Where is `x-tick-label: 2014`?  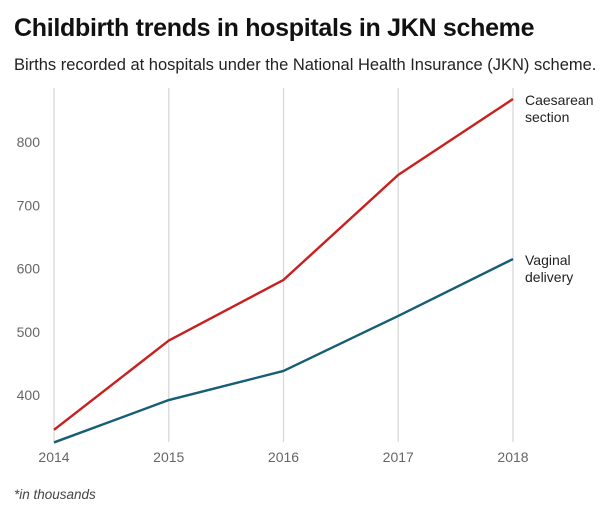
x-tick-label: 2014 is located at coordinates (53, 457).